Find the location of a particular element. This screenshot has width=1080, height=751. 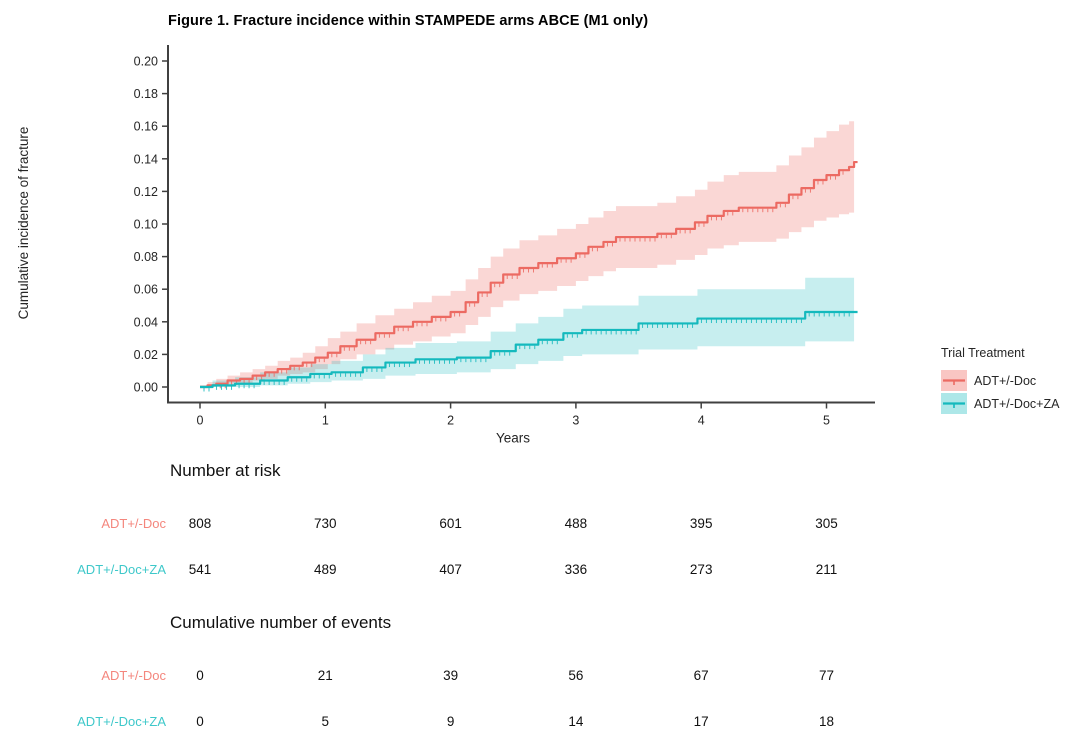

events-row-label: ADT+/-Doc+ZA is located at coordinates (121, 721).